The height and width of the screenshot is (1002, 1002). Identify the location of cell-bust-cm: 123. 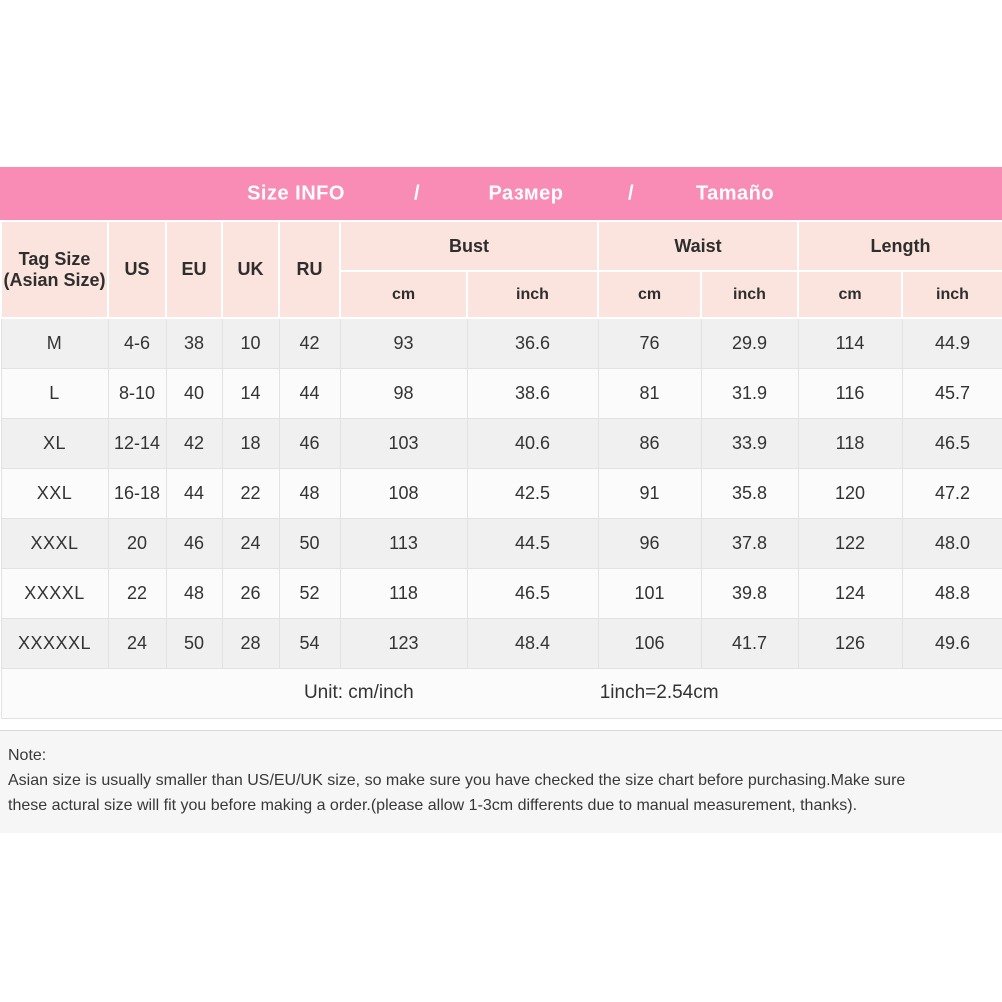
(403, 643).